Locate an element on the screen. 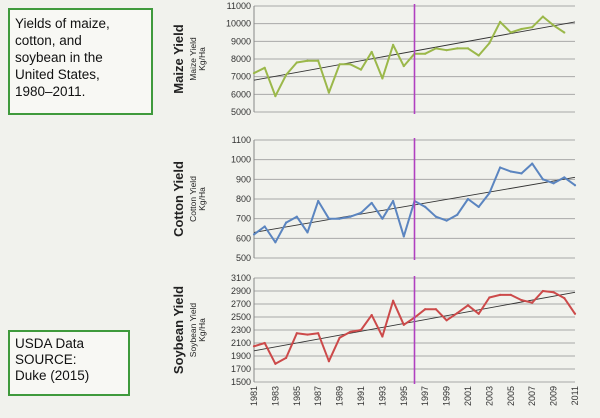 The image size is (600, 418). maize-axis-subtitle-line: Maize Yield is located at coordinates (193, 59).